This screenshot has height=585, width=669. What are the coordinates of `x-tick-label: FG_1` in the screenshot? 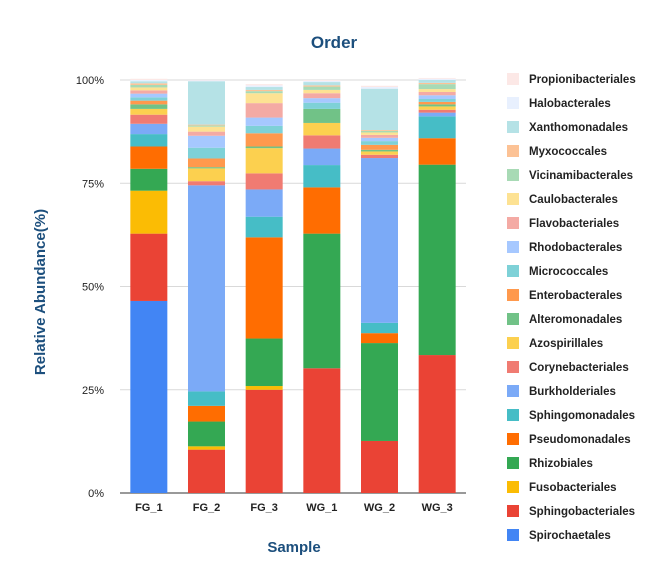 It's located at (149, 508).